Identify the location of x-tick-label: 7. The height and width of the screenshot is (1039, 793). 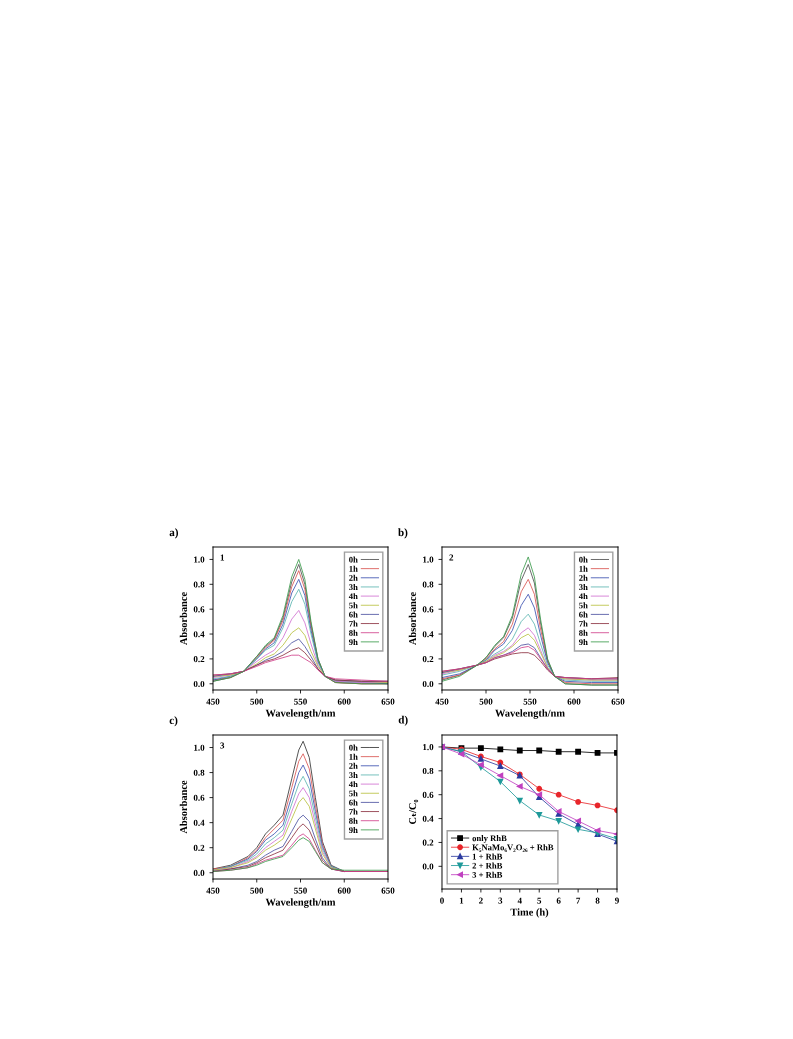
(578, 900).